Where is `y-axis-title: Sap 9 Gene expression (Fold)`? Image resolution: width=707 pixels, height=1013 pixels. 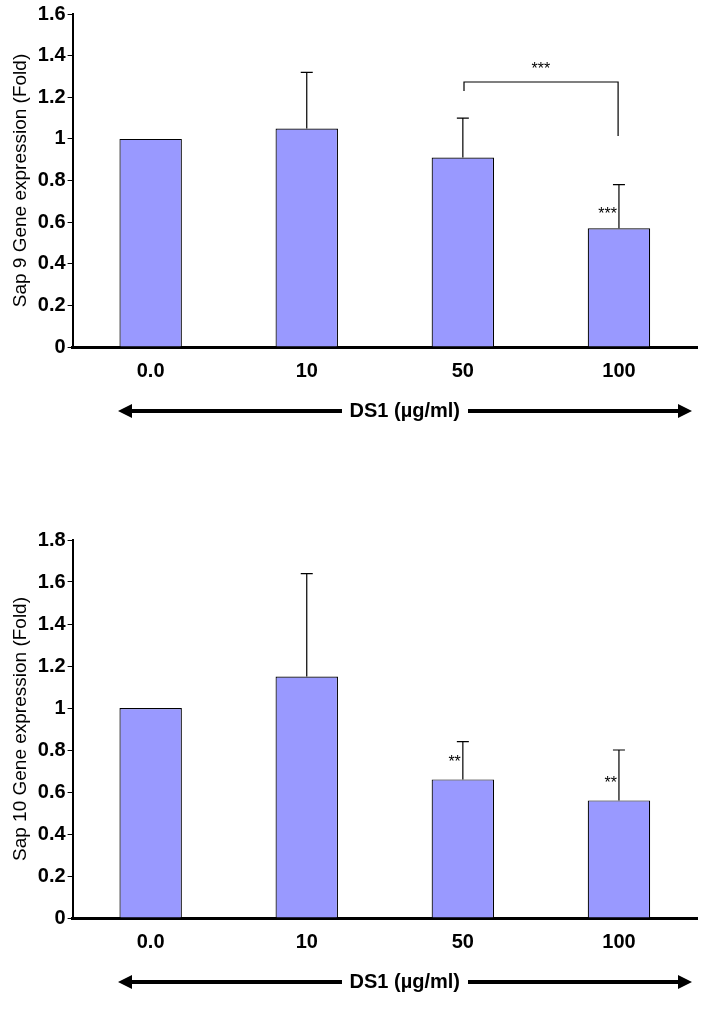
y-axis-title: Sap 9 Gene expression (Fold) is located at coordinates (19, 180).